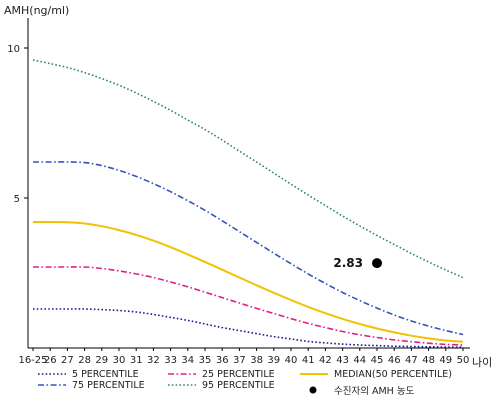 Image resolution: width=500 pixels, height=400 pixels. What do you see at coordinates (205, 360) in the screenshot?
I see `x-tick-label: 35` at bounding box center [205, 360].